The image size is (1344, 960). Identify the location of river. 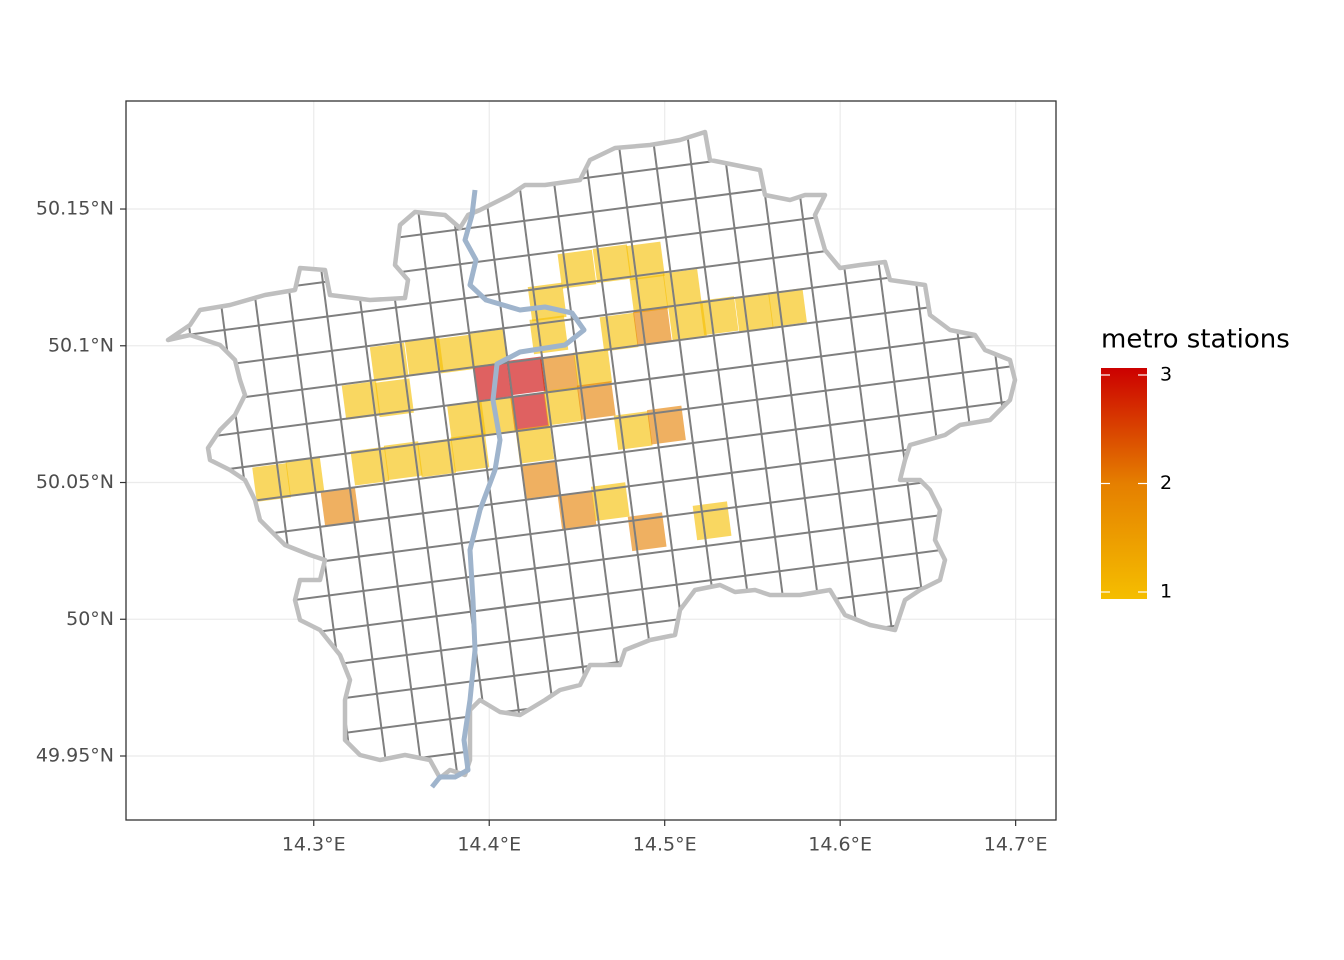
(508, 489).